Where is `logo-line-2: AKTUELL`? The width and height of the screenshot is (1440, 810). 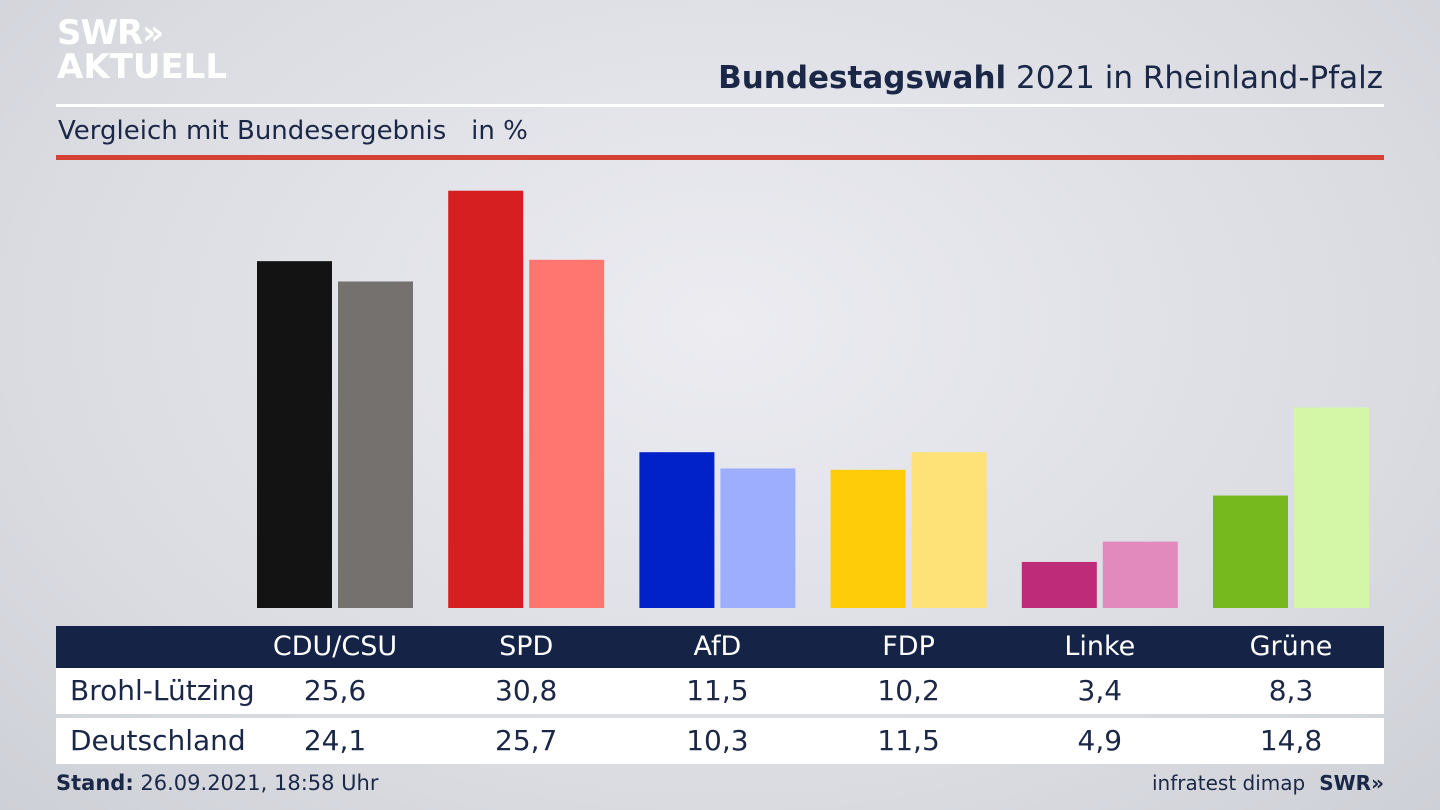 logo-line-2: AKTUELL is located at coordinates (142, 67).